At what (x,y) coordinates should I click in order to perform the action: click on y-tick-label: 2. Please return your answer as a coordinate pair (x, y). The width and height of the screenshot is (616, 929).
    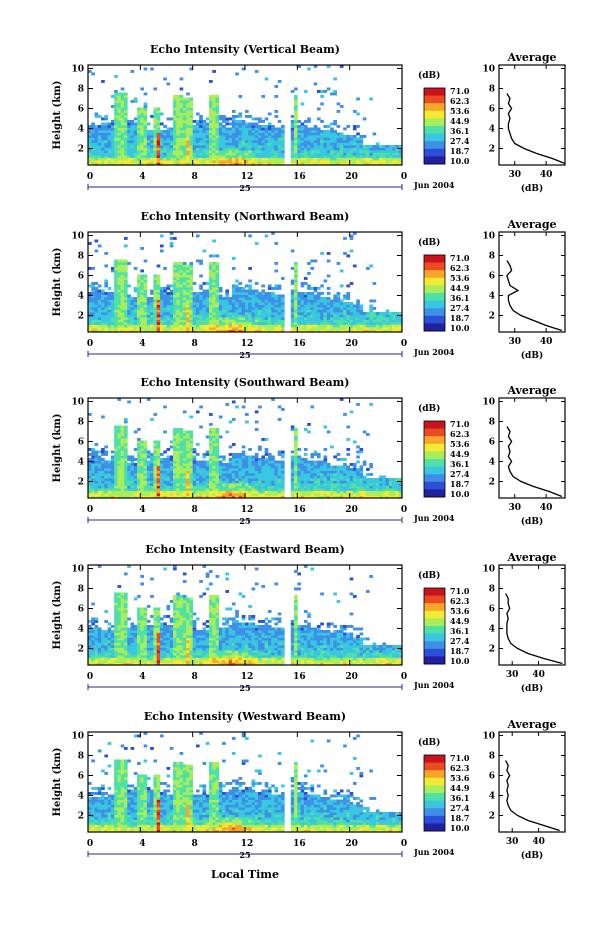
    Looking at the image, I should click on (81, 150).